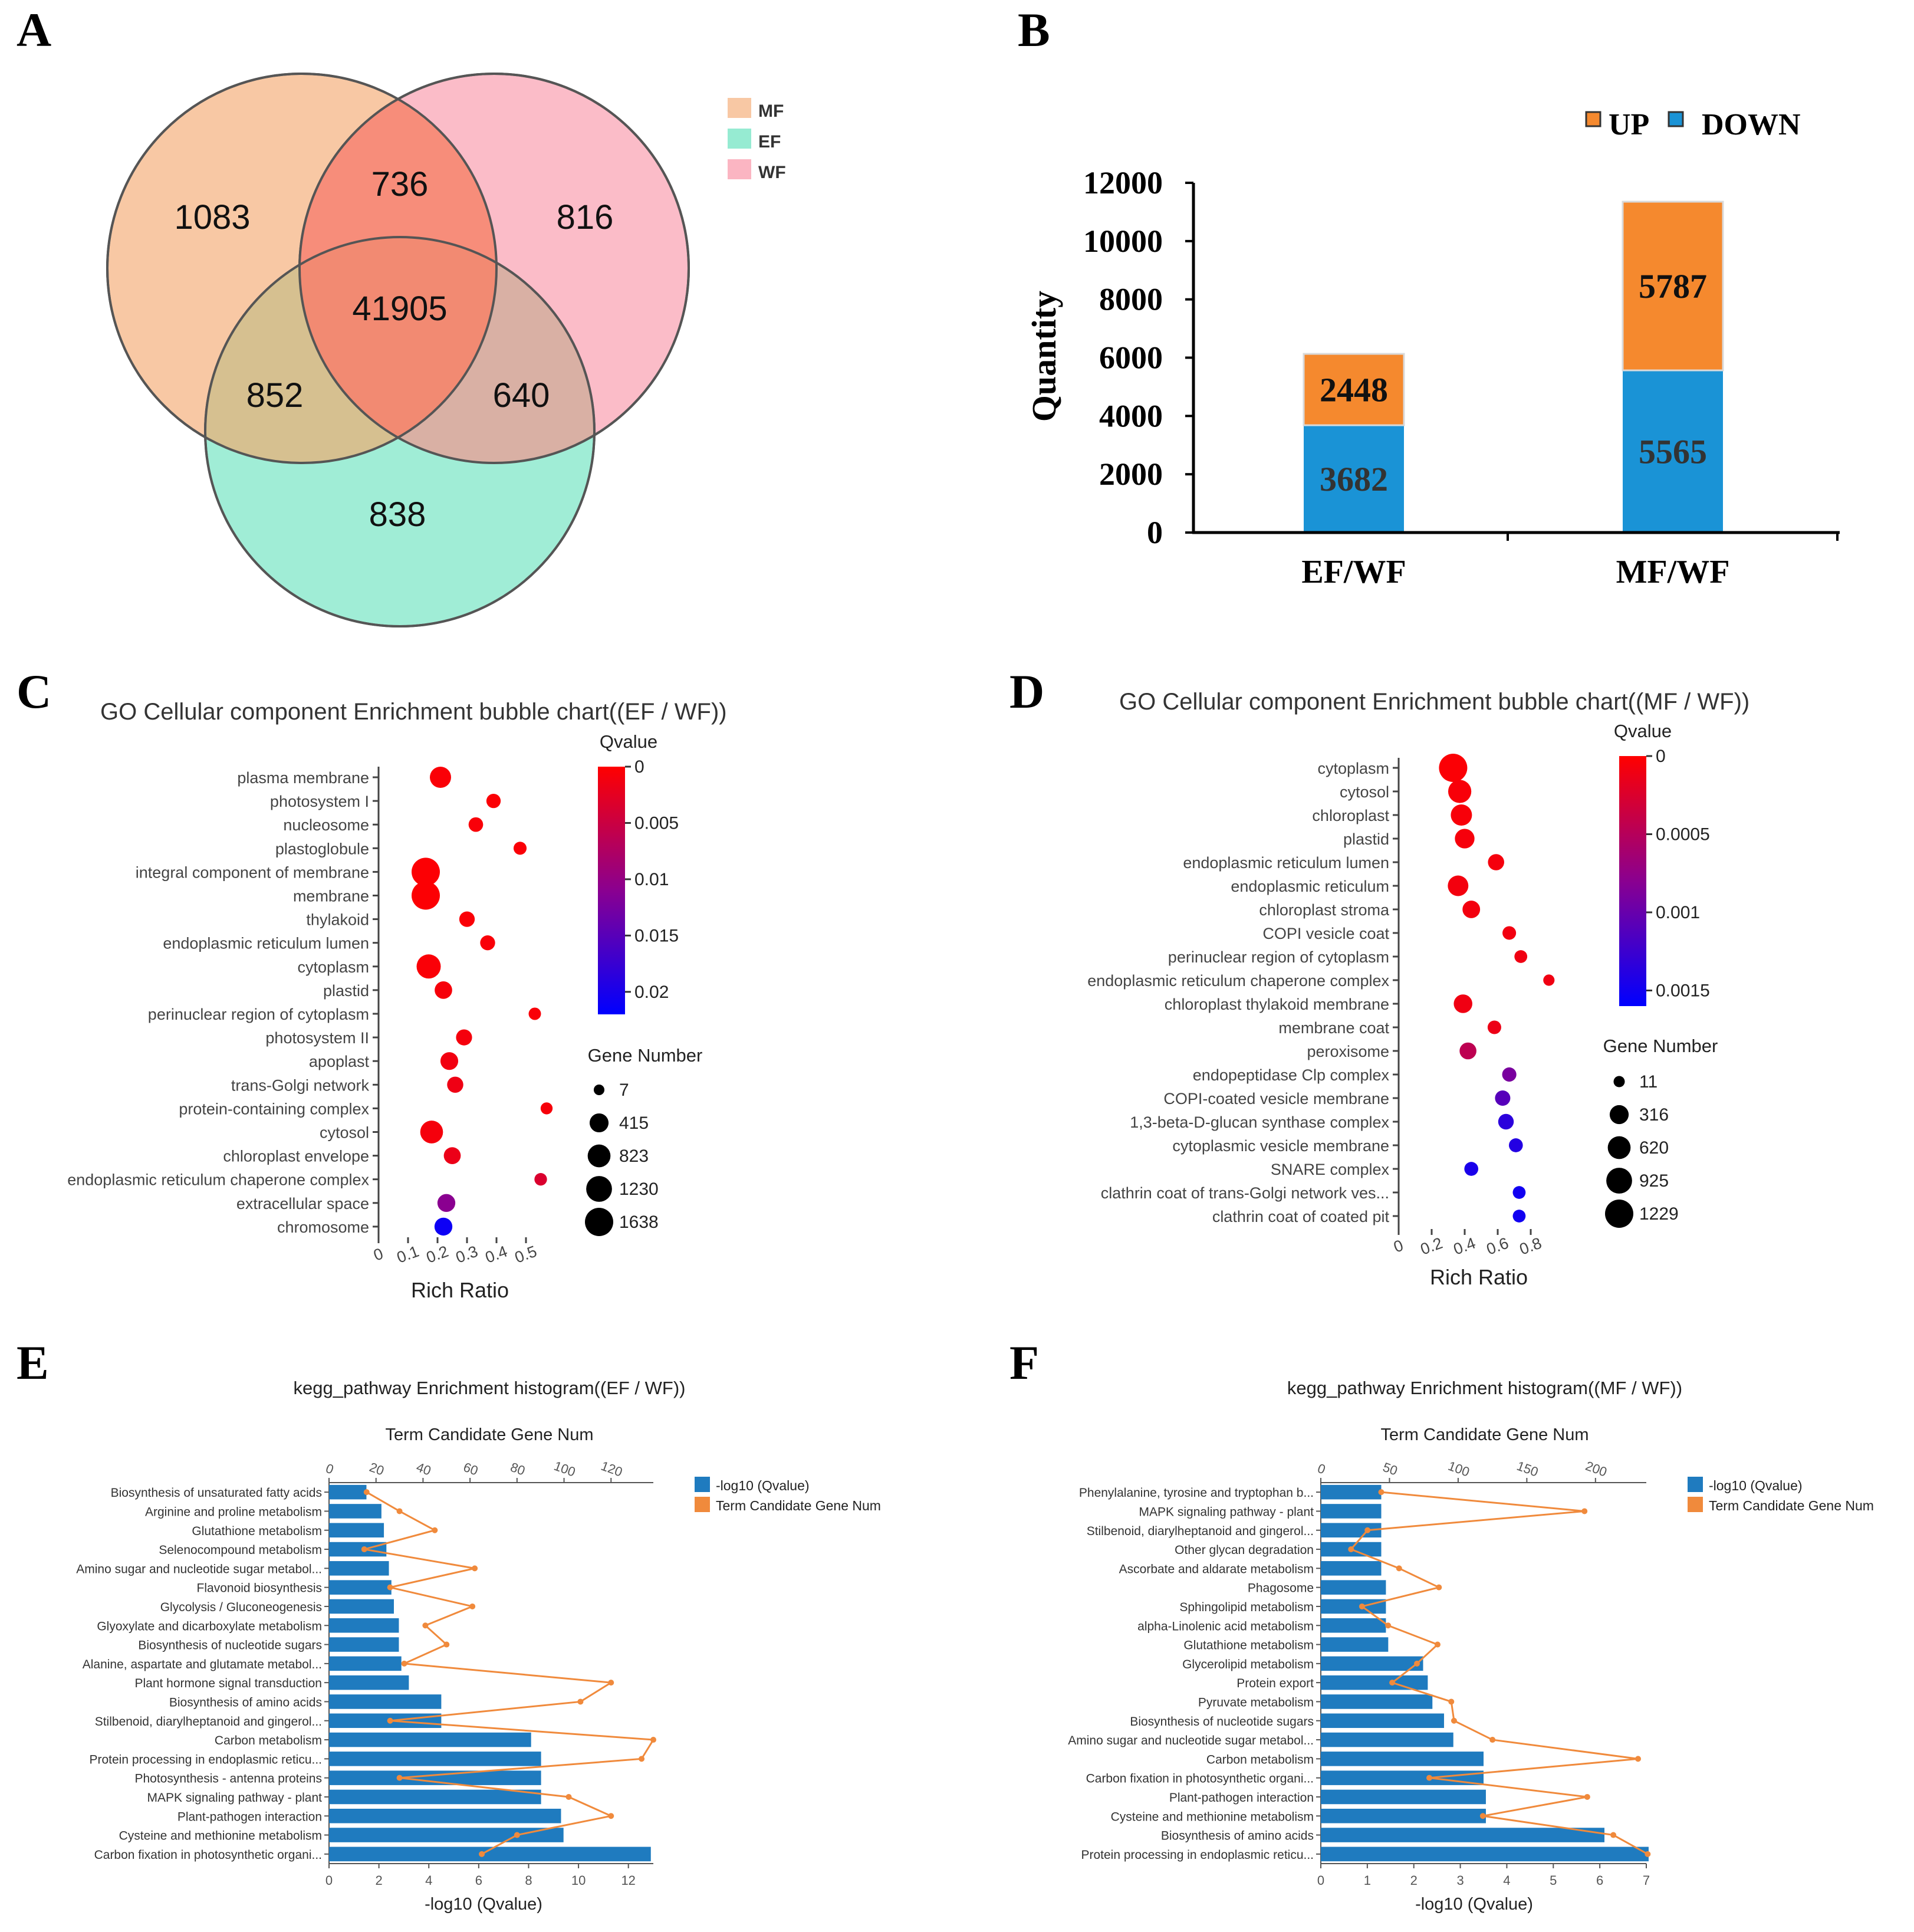 The height and width of the screenshot is (1932, 1914). Describe the element at coordinates (521, 395) in the screenshot. I see `venn-count-ef-wf: 640` at that location.